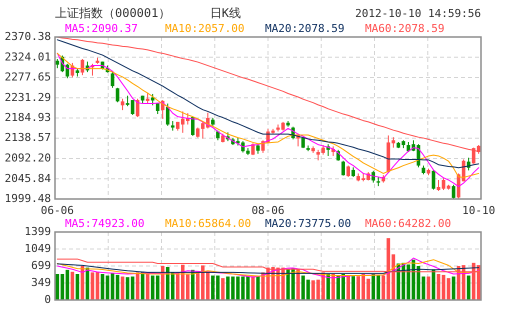 Image resolution: width=505 pixels, height=330 pixels. What do you see at coordinates (28, 178) in the screenshot?
I see `y-tick-label: 2045.84` at bounding box center [28, 178].